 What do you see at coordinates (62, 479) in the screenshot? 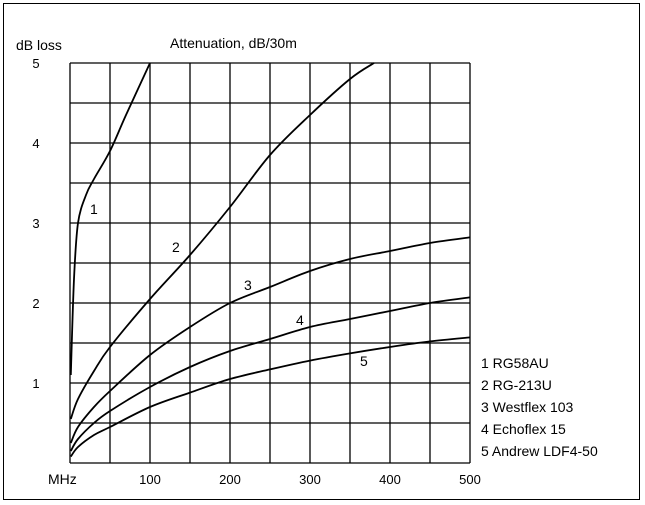
I see `x-axis-label: MHz` at bounding box center [62, 479].